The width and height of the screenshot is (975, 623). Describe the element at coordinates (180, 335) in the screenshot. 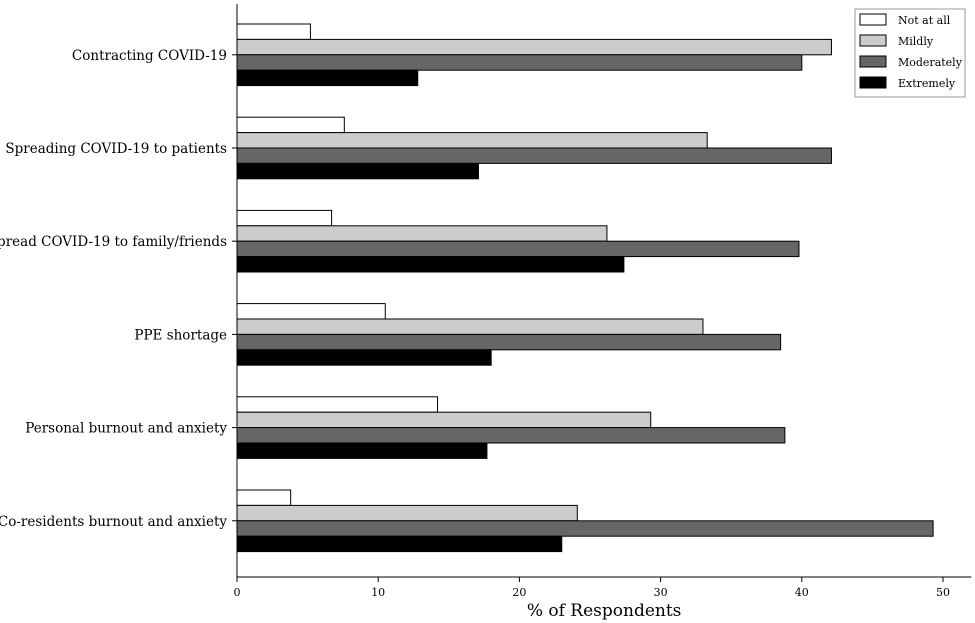

I see `category-label: PPE shortage` at that location.